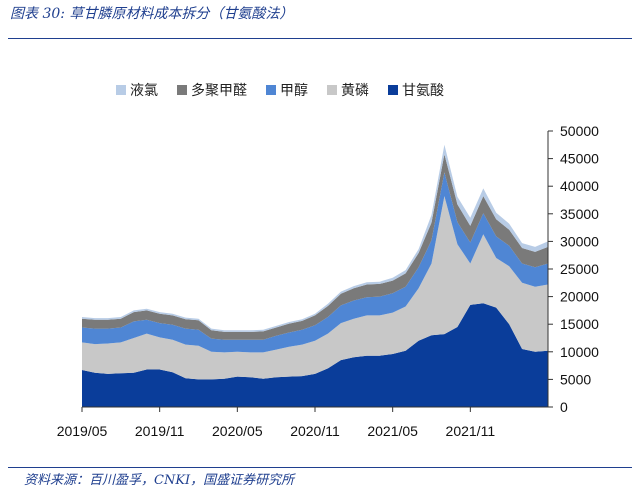 The height and width of the screenshot is (488, 641). Describe the element at coordinates (294, 91) in the screenshot. I see `legend-label: 甲醇` at that location.